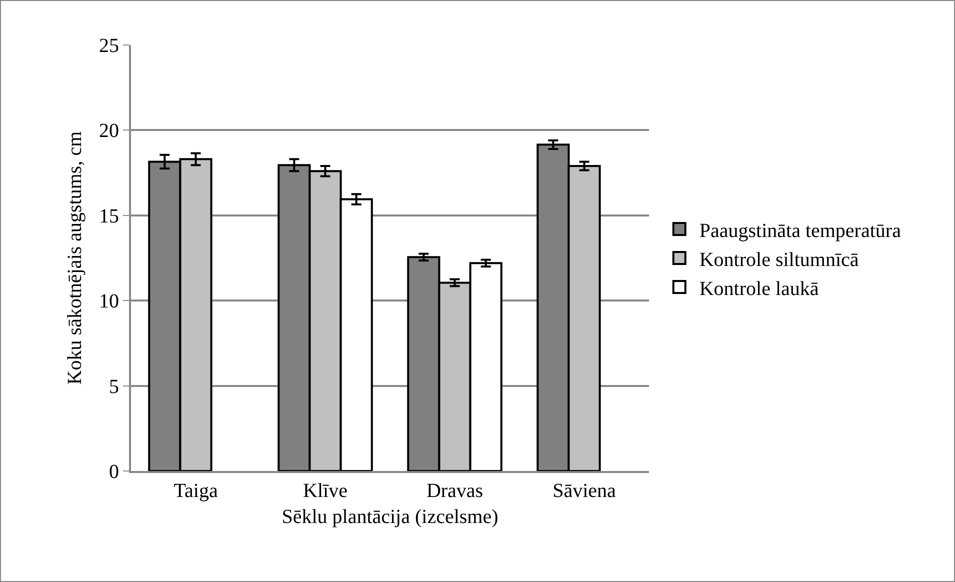 This screenshot has height=582, width=955. Describe the element at coordinates (800, 231) in the screenshot. I see `legend-label: Paaugstināta temperatūra` at that location.